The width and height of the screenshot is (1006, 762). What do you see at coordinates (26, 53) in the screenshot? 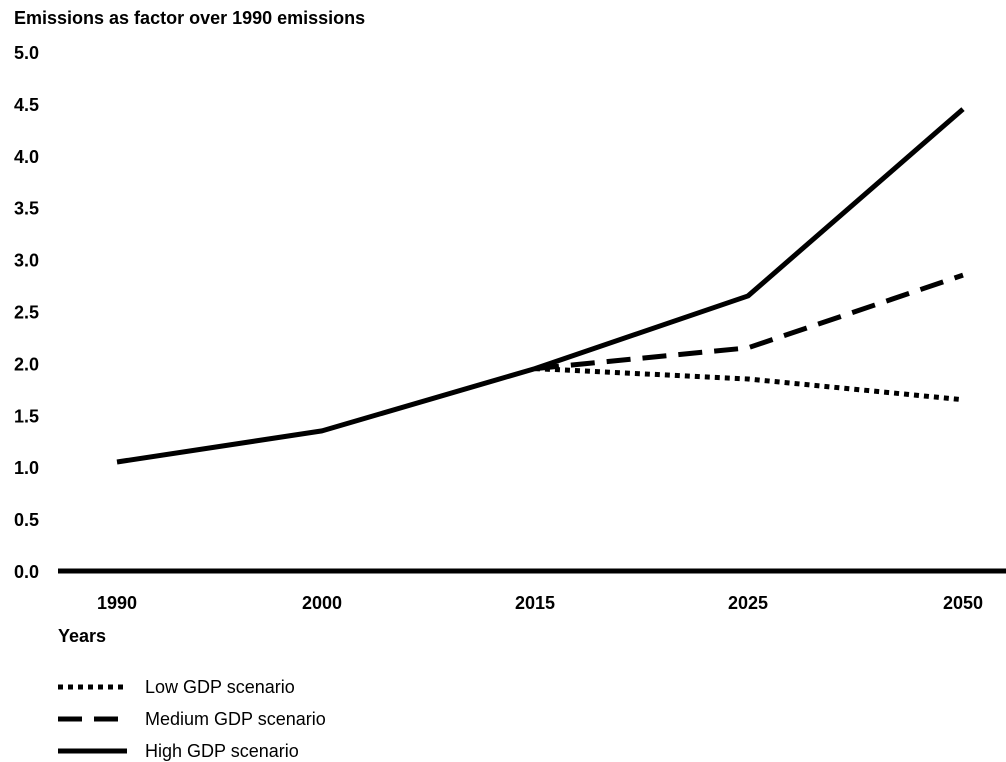
I see `y-tick-label: 5.0` at bounding box center [26, 53].